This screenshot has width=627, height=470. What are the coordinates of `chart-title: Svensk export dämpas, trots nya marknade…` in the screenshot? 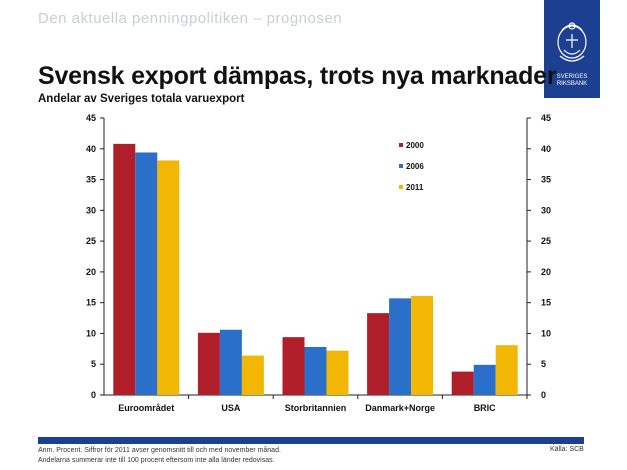 It's located at (297, 76).